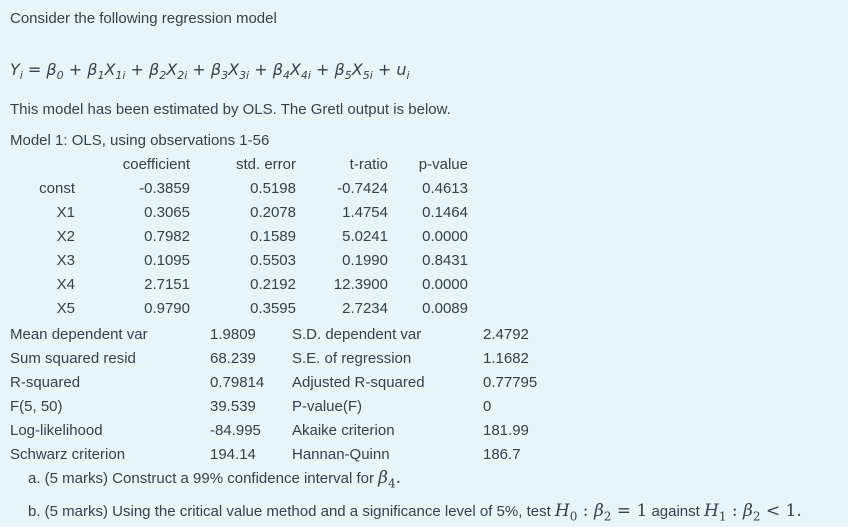 The height and width of the screenshot is (527, 848). What do you see at coordinates (239, 189) in the screenshot?
I see `table-row-const: const -0.3859 0.5198 -0.7424 0.4613` at bounding box center [239, 189].